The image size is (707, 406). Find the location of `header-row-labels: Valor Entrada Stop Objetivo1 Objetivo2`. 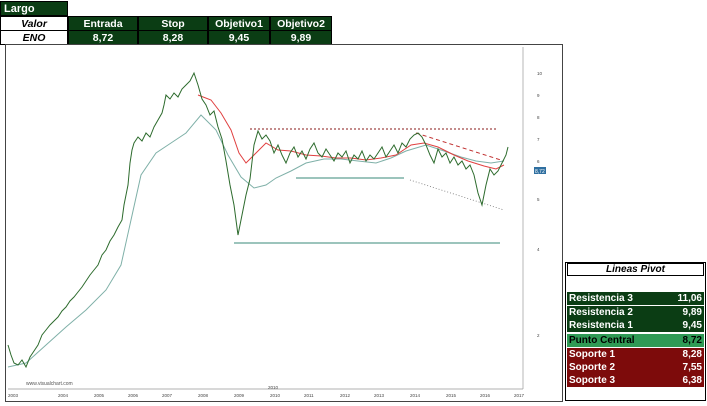

header-row-labels: Valor Entrada Stop Objetivo1 Objetivo2 is located at coordinates (166, 23).